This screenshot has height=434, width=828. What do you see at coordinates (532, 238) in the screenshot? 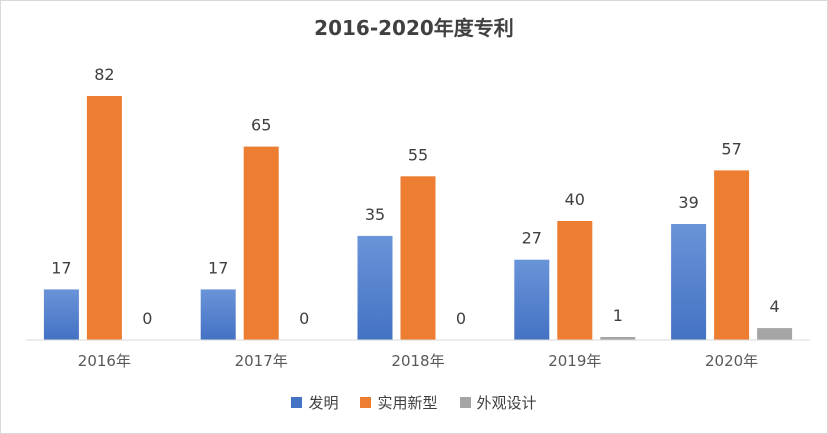
I see `data-label-invention-4: 27` at bounding box center [532, 238].